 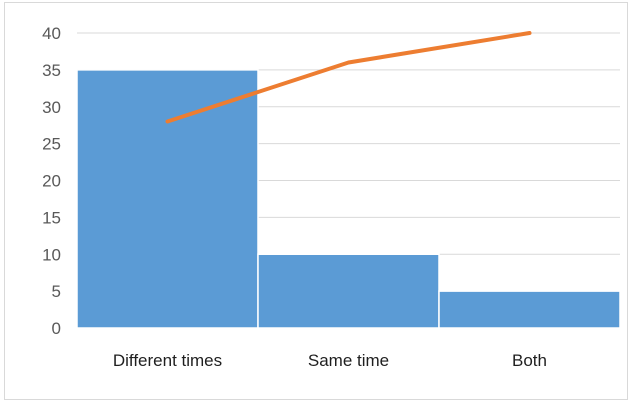 What do you see at coordinates (56, 291) in the screenshot?
I see `y-tick-label: 5` at bounding box center [56, 291].